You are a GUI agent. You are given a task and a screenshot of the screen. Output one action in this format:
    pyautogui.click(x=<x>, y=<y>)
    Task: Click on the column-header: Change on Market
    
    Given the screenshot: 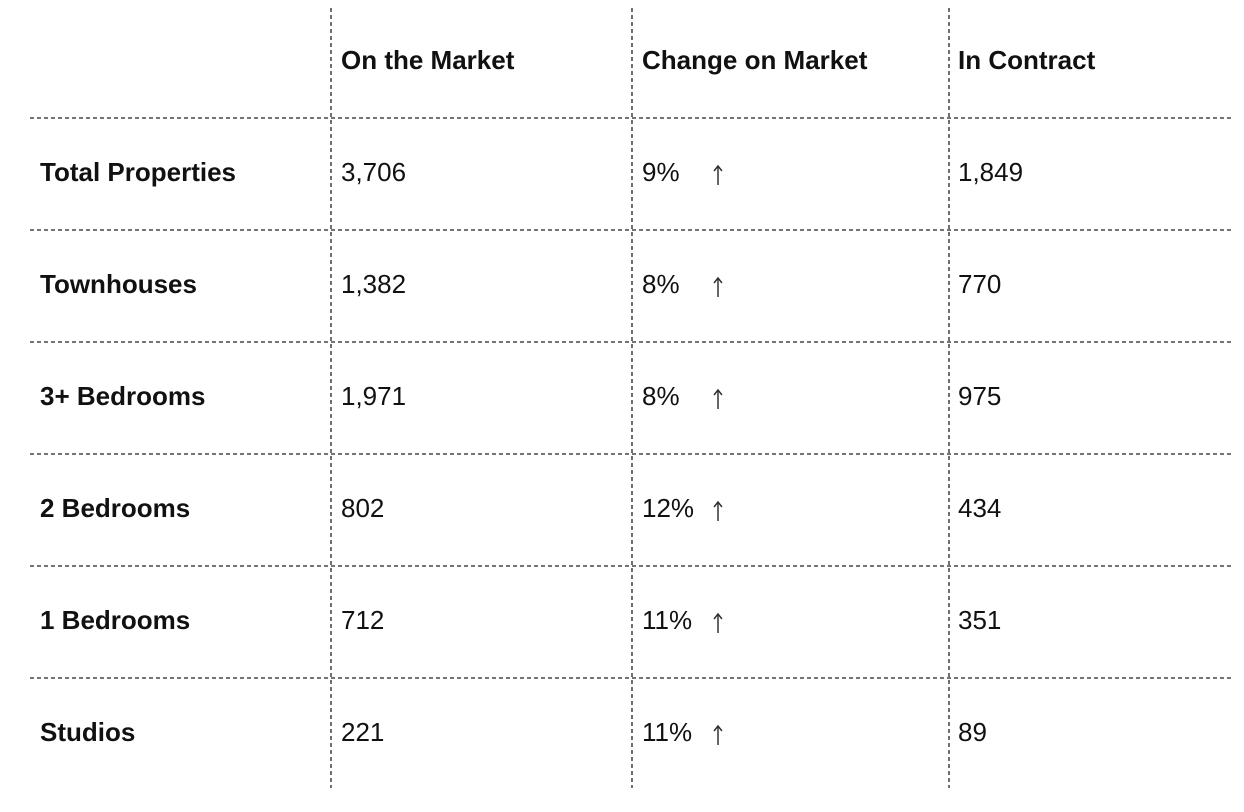 What is the action you would take?
    pyautogui.click(x=755, y=60)
    